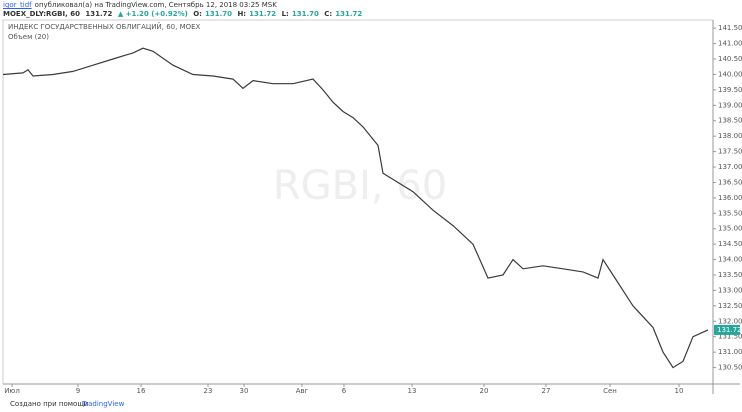  What do you see at coordinates (360, 186) in the screenshot?
I see `watermark: RGBI, 60` at bounding box center [360, 186].